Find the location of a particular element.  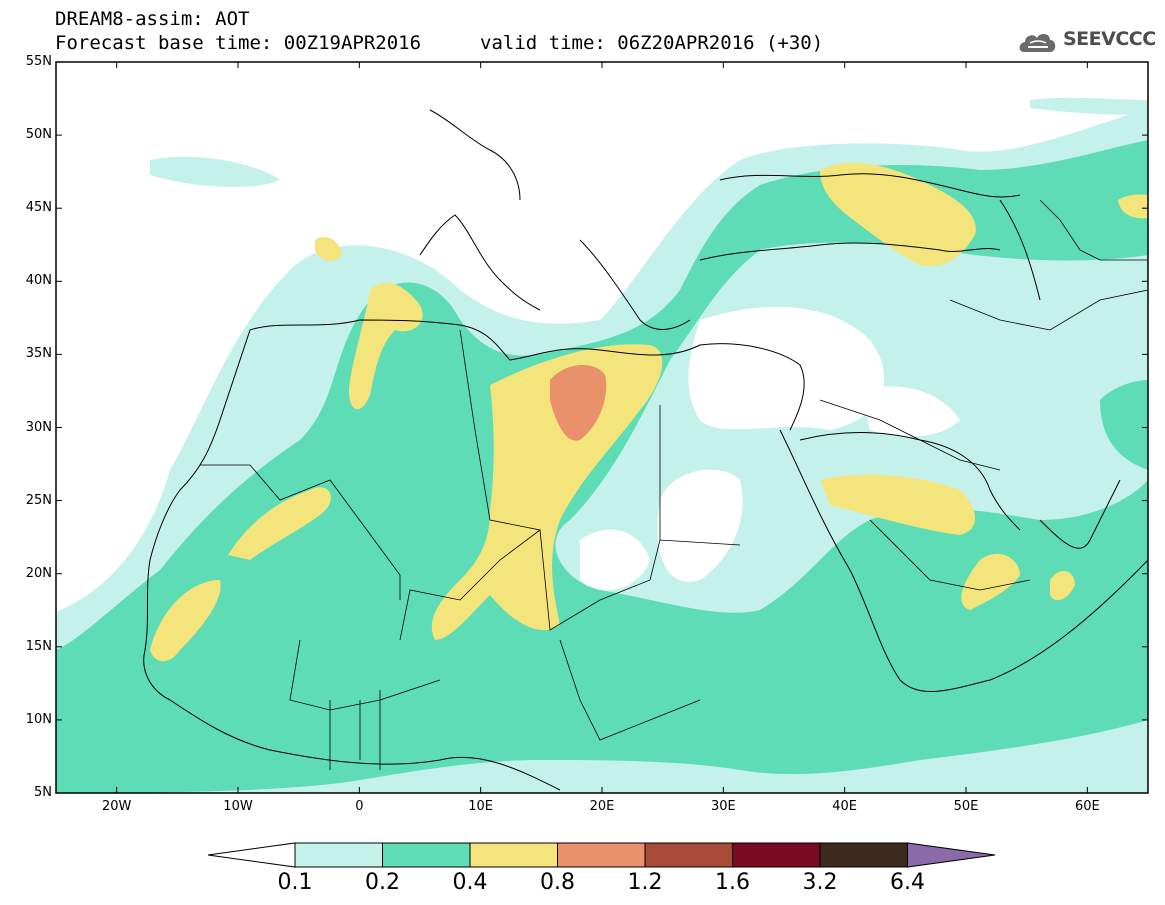

lat-label: 30N is located at coordinates (38, 427).